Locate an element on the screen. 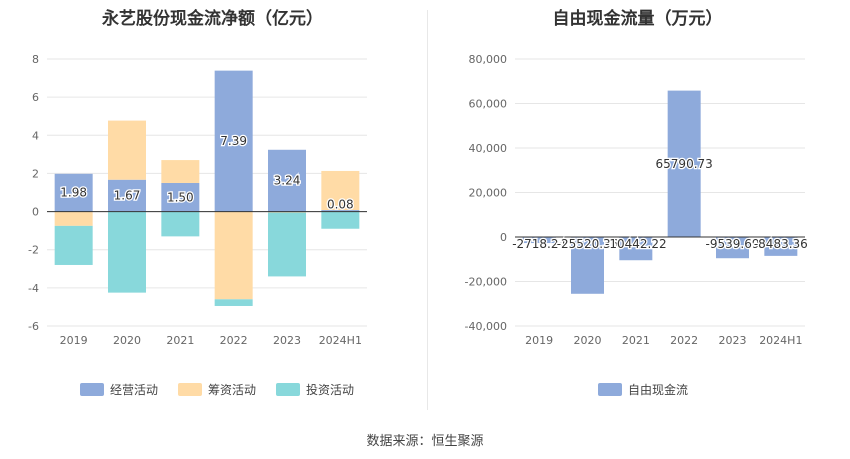 Image resolution: width=850 pixels, height=459 pixels. y-tick-label: -2 is located at coordinates (33, 250).